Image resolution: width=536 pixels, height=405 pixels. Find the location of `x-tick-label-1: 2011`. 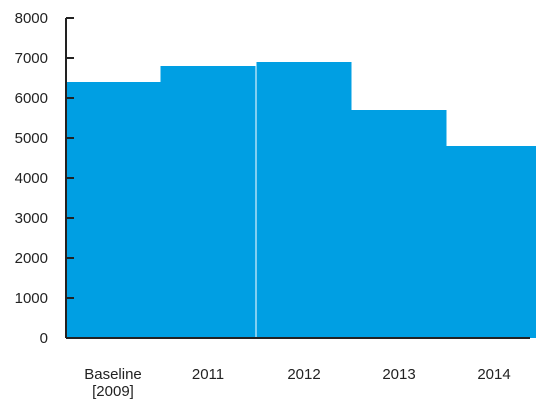

x-tick-label-1: 2011 is located at coordinates (208, 374).